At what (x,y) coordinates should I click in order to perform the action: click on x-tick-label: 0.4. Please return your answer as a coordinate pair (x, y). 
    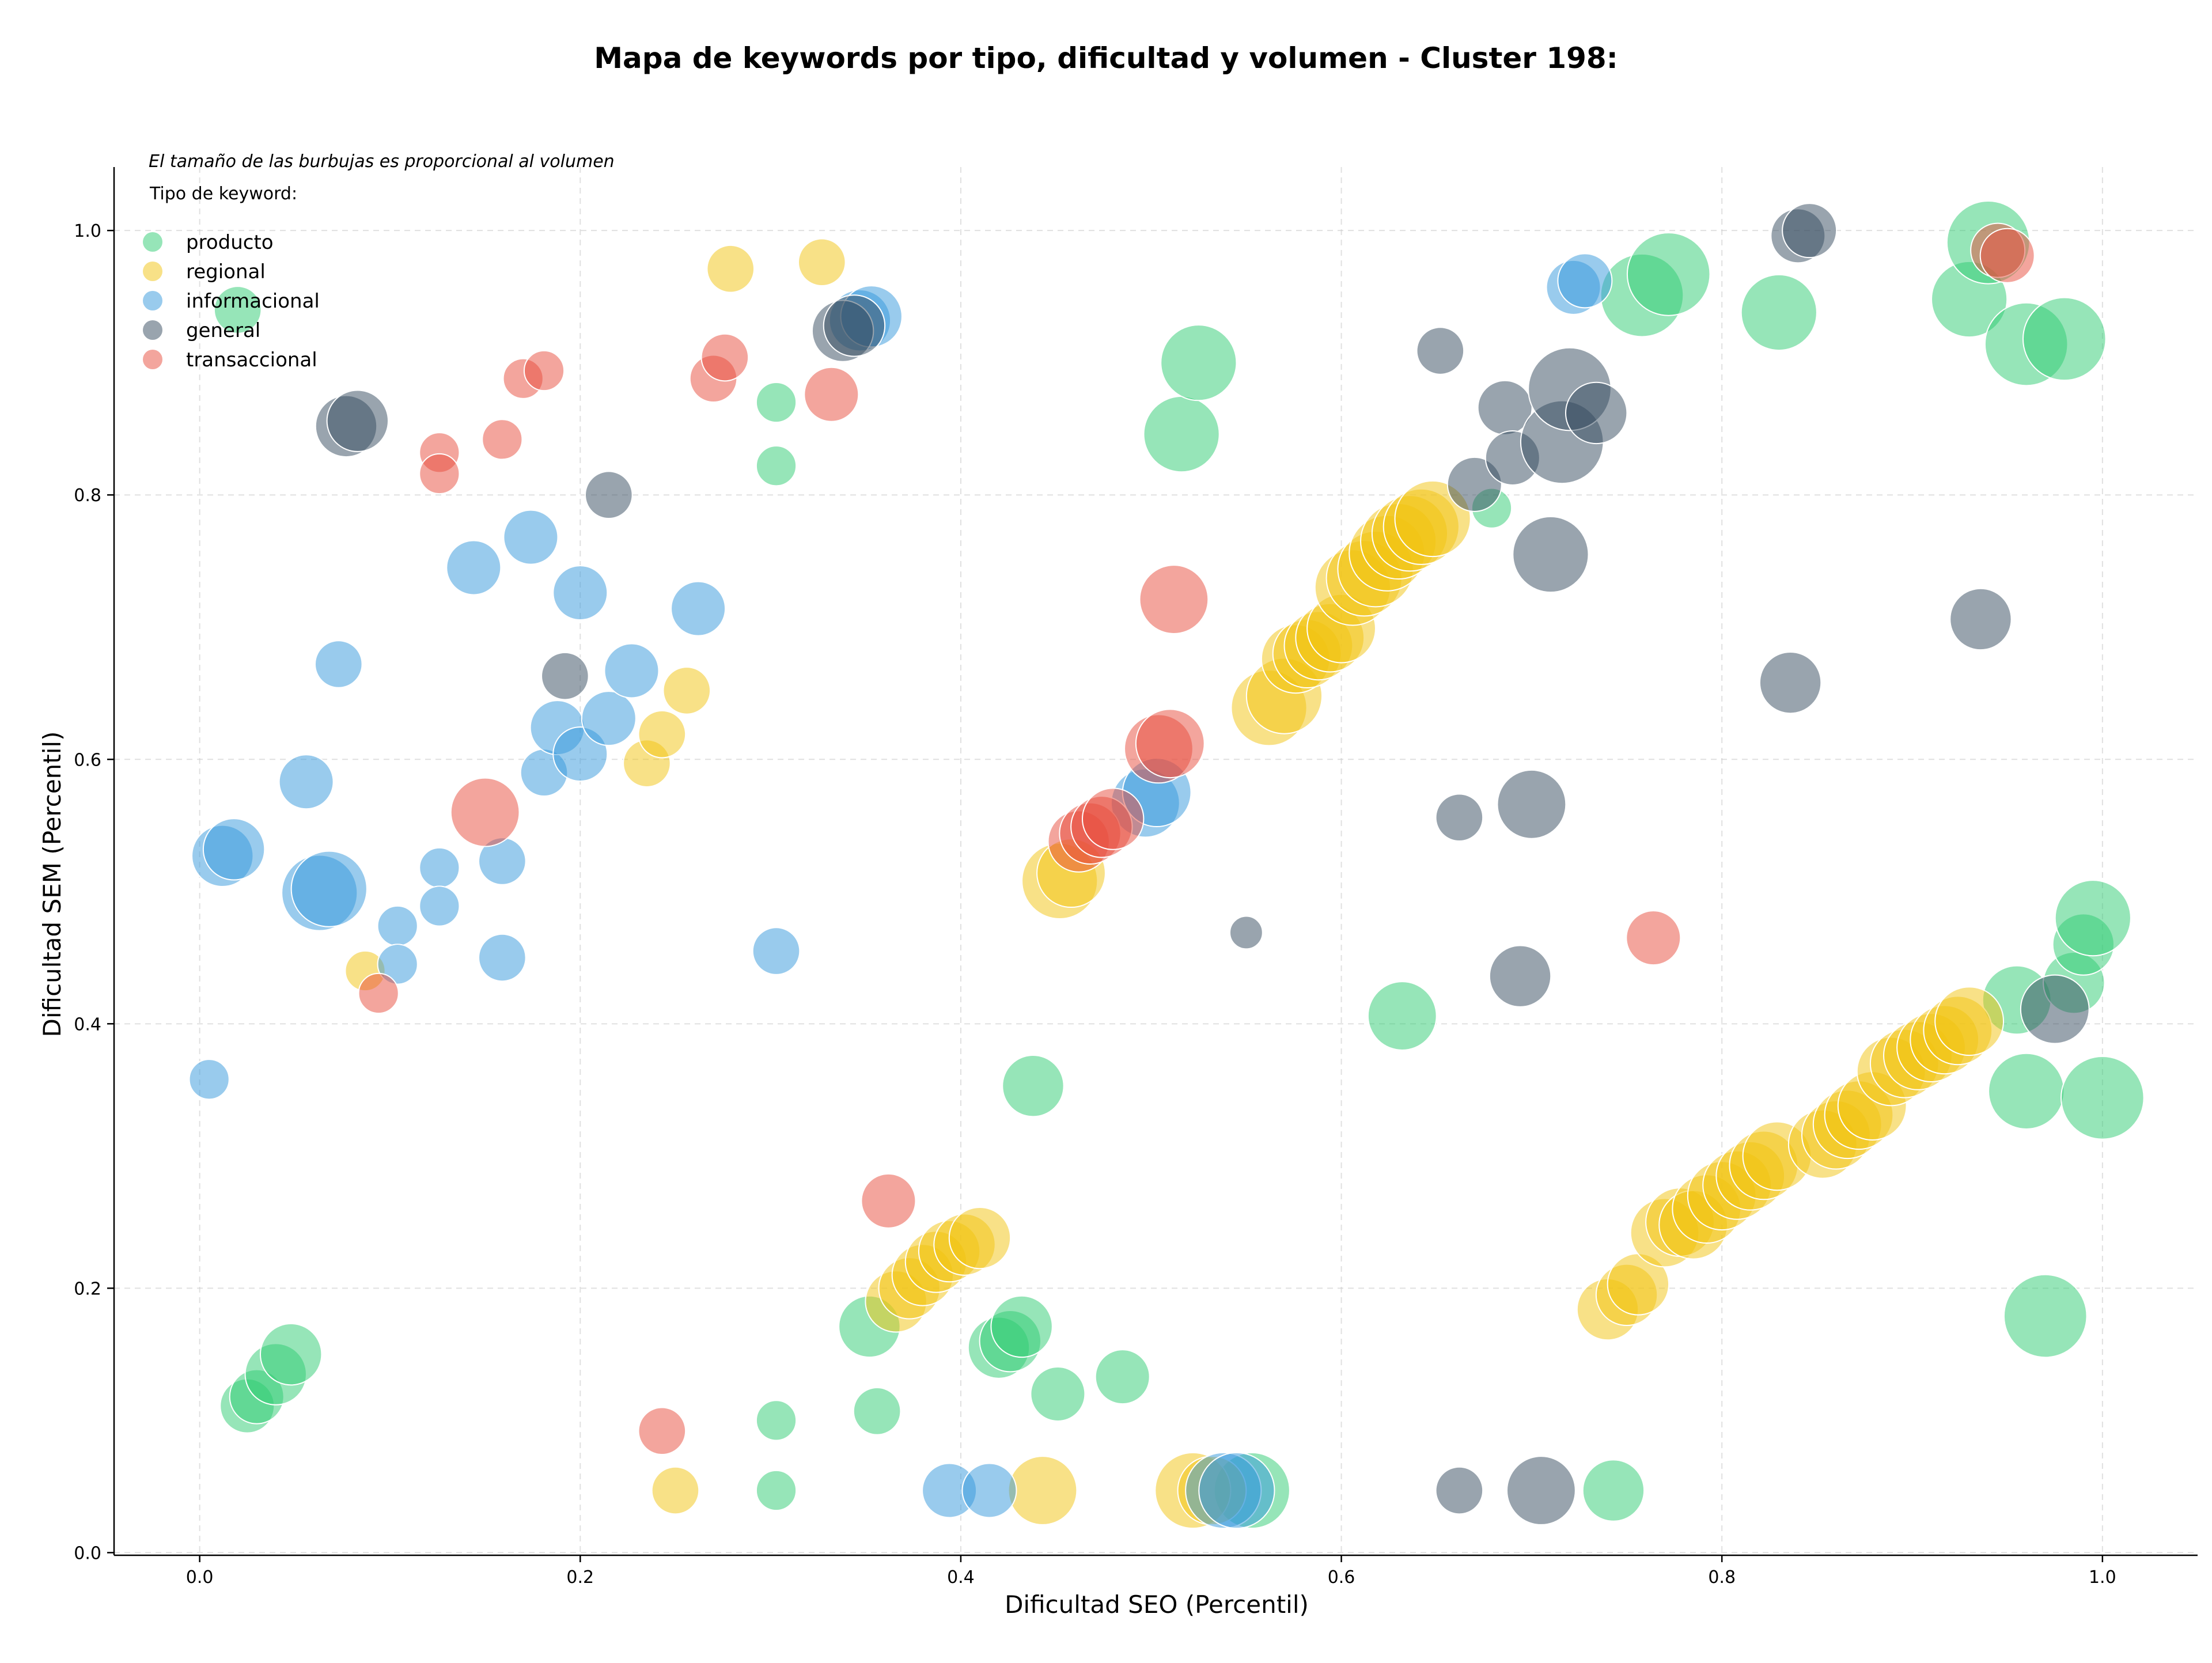
    Looking at the image, I should click on (961, 1577).